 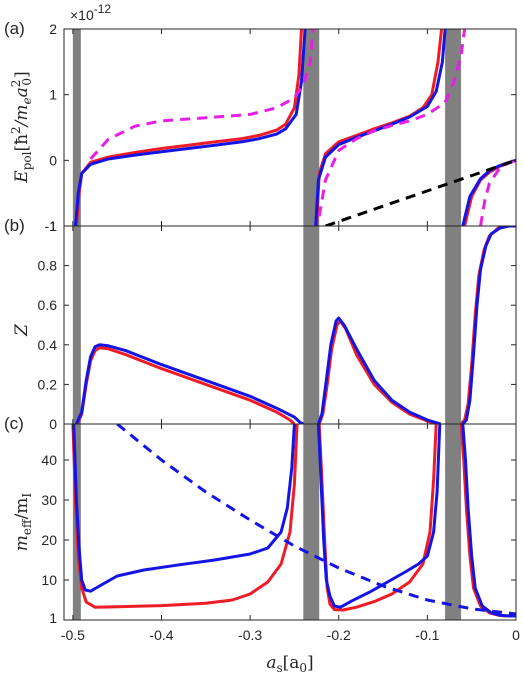 What do you see at coordinates (49, 540) in the screenshot?
I see `ytick-label: 20` at bounding box center [49, 540].